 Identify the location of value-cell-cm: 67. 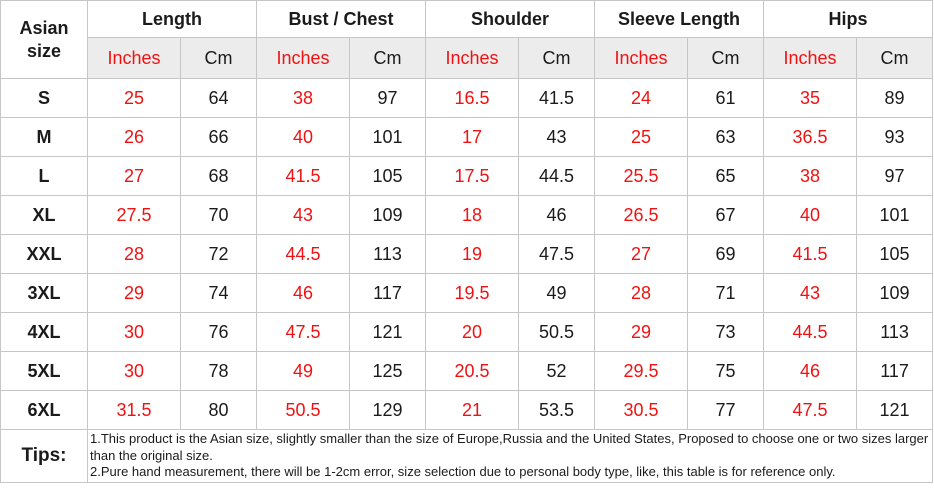
(726, 215).